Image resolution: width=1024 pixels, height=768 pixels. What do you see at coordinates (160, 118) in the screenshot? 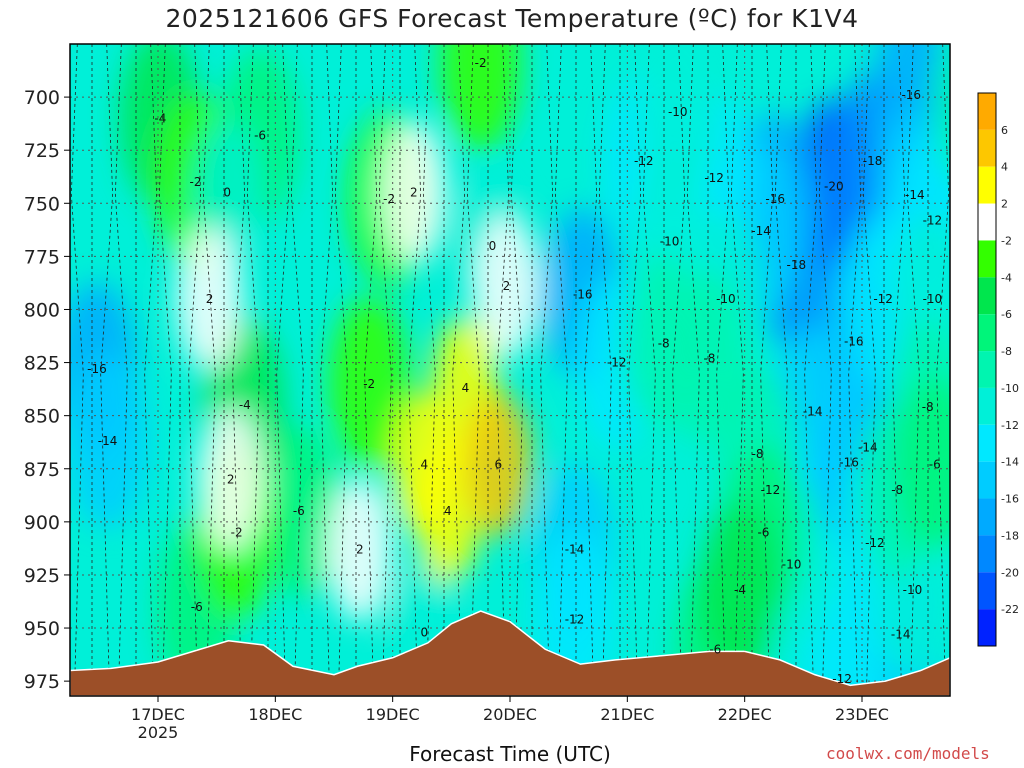
I see `contour-label: -4` at bounding box center [160, 118].